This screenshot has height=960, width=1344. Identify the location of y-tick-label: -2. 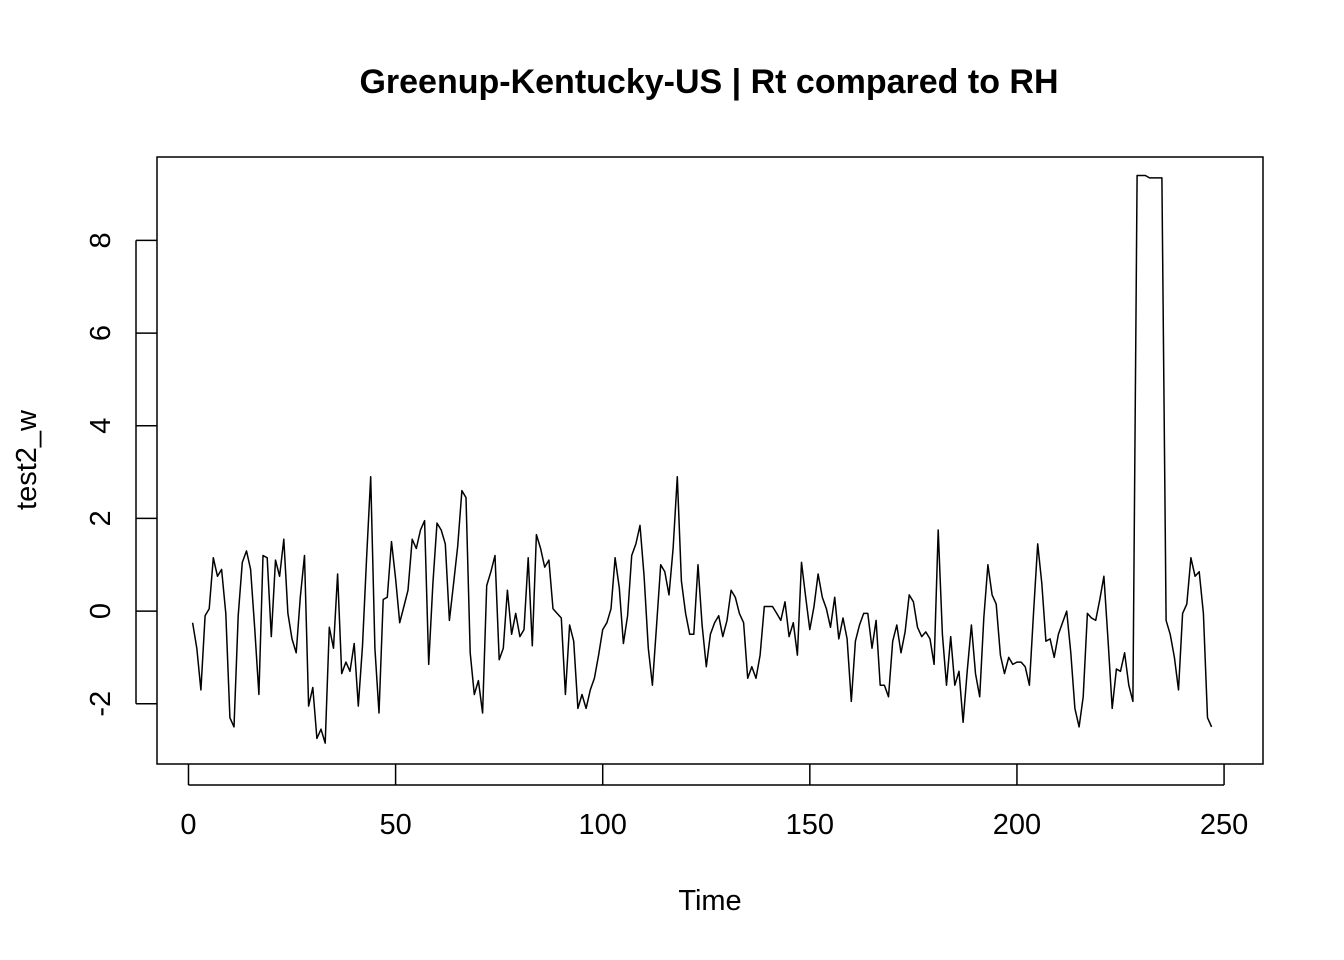
(101, 704).